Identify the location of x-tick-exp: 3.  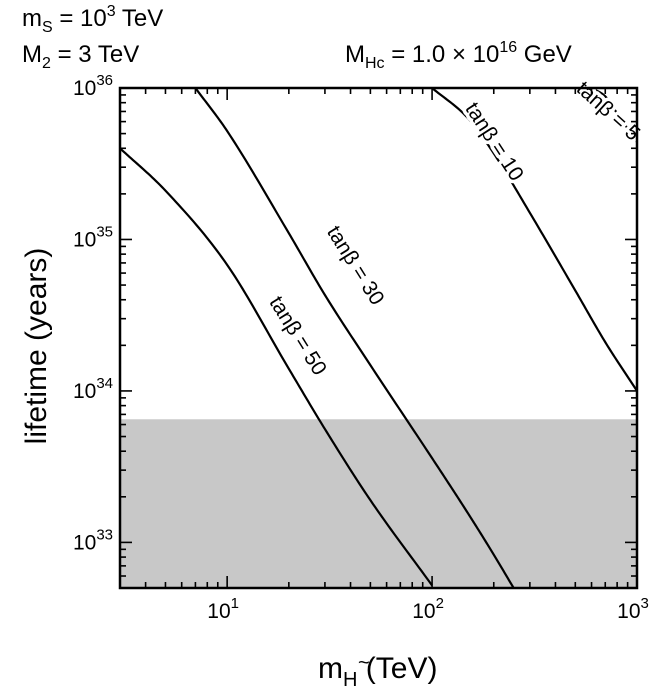
(645, 603).